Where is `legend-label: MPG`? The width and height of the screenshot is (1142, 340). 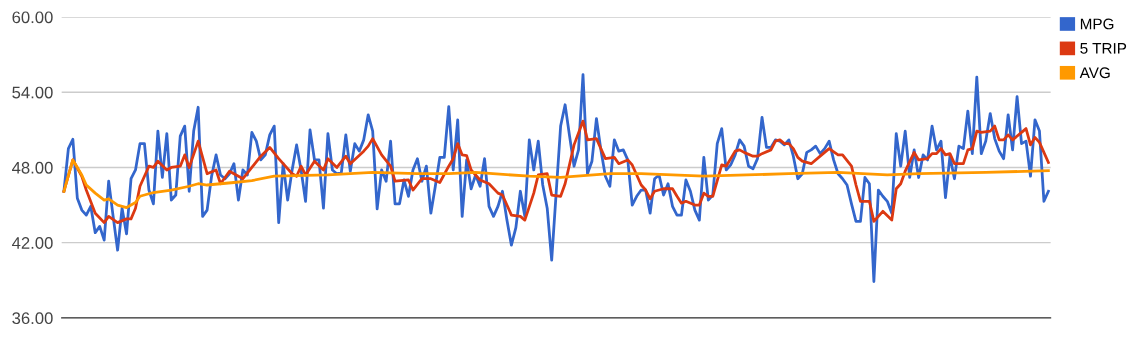
legend-label: MPG is located at coordinates (1097, 24).